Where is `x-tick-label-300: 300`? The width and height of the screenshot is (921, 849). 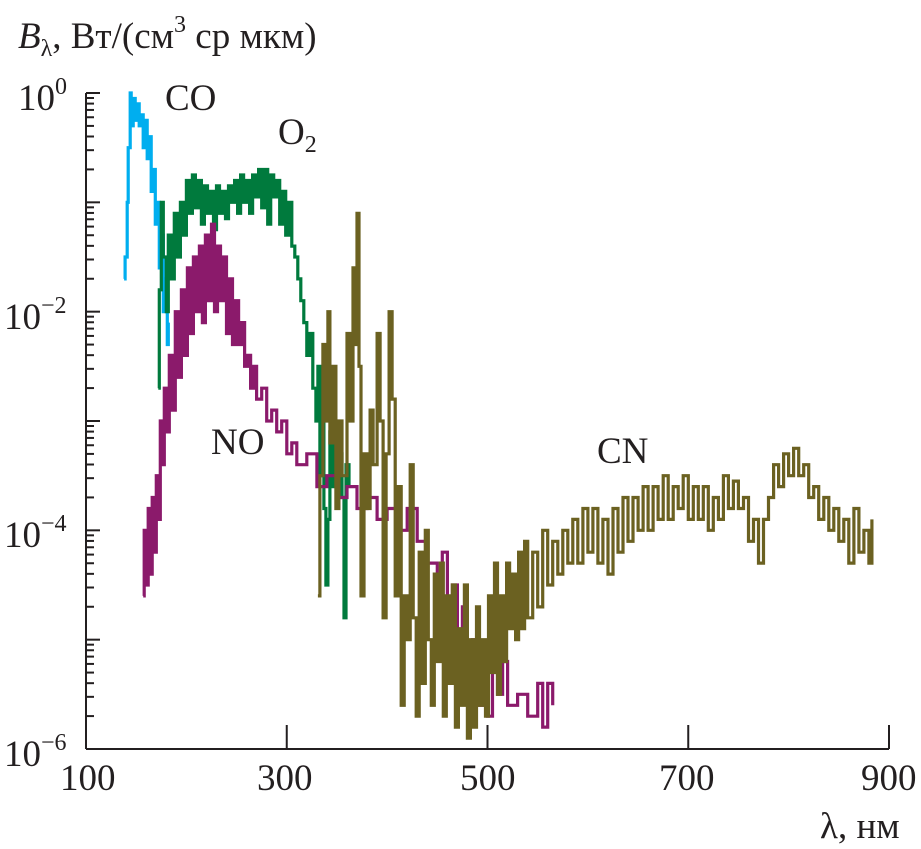 x-tick-label-300: 300 is located at coordinates (285, 778).